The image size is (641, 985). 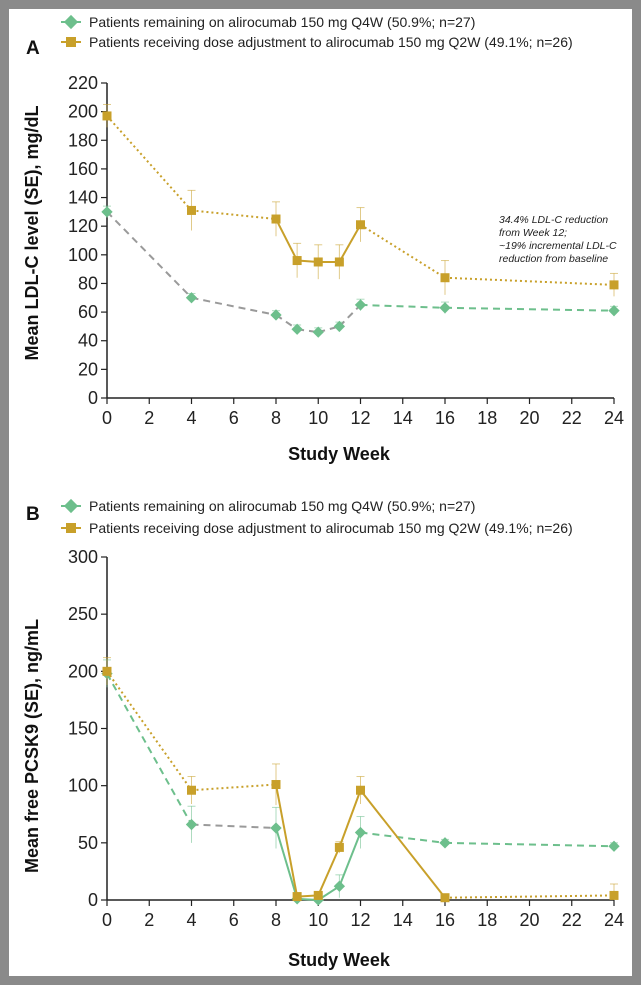 I want to click on x-tick-label-b: 2, so click(x=149, y=920).